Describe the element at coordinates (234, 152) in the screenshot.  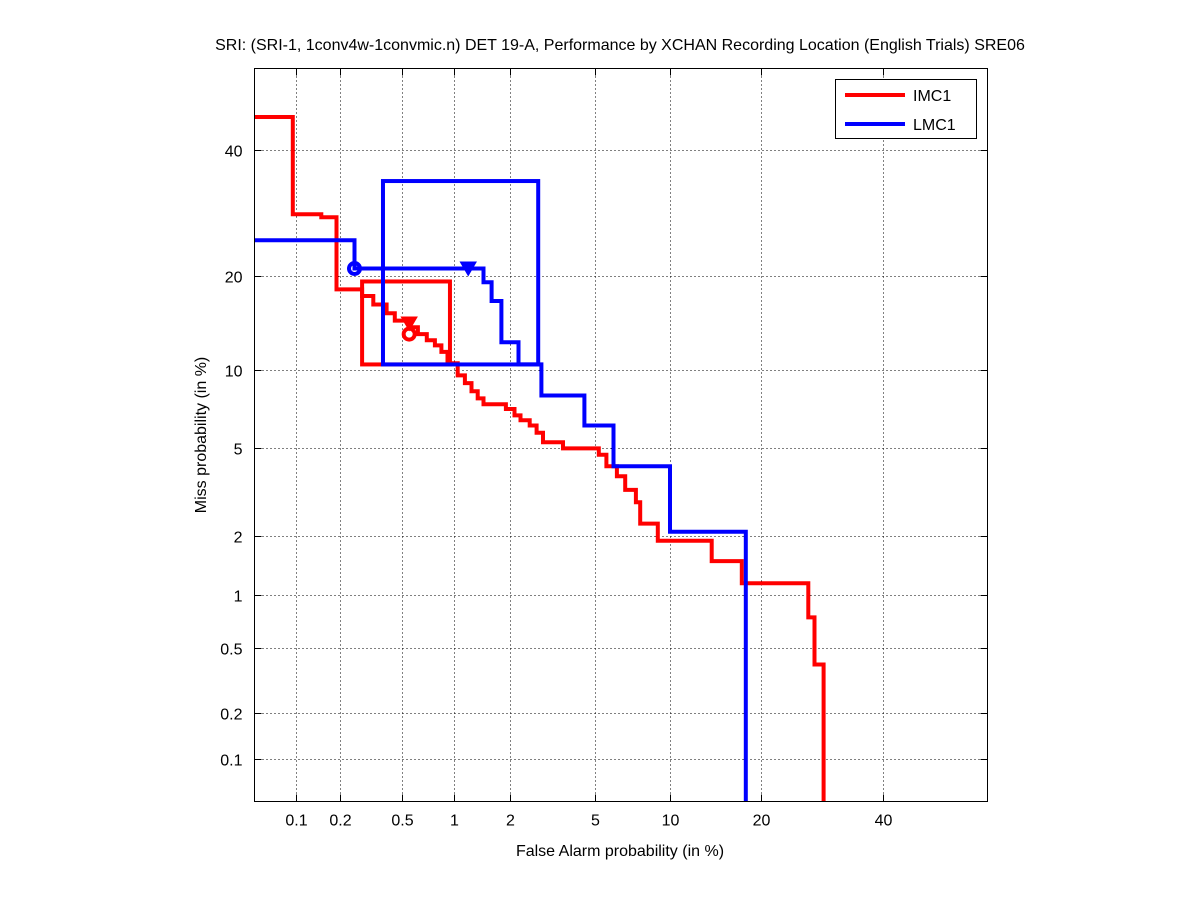
I see `y-tick-label: 40` at that location.